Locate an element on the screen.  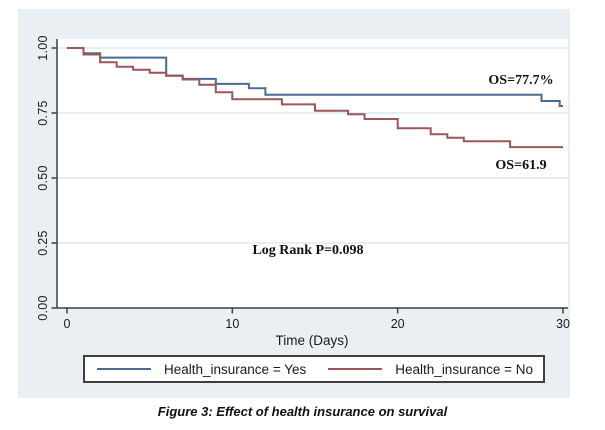
annotation-os-no: OS=61.9 is located at coordinates (521, 165).